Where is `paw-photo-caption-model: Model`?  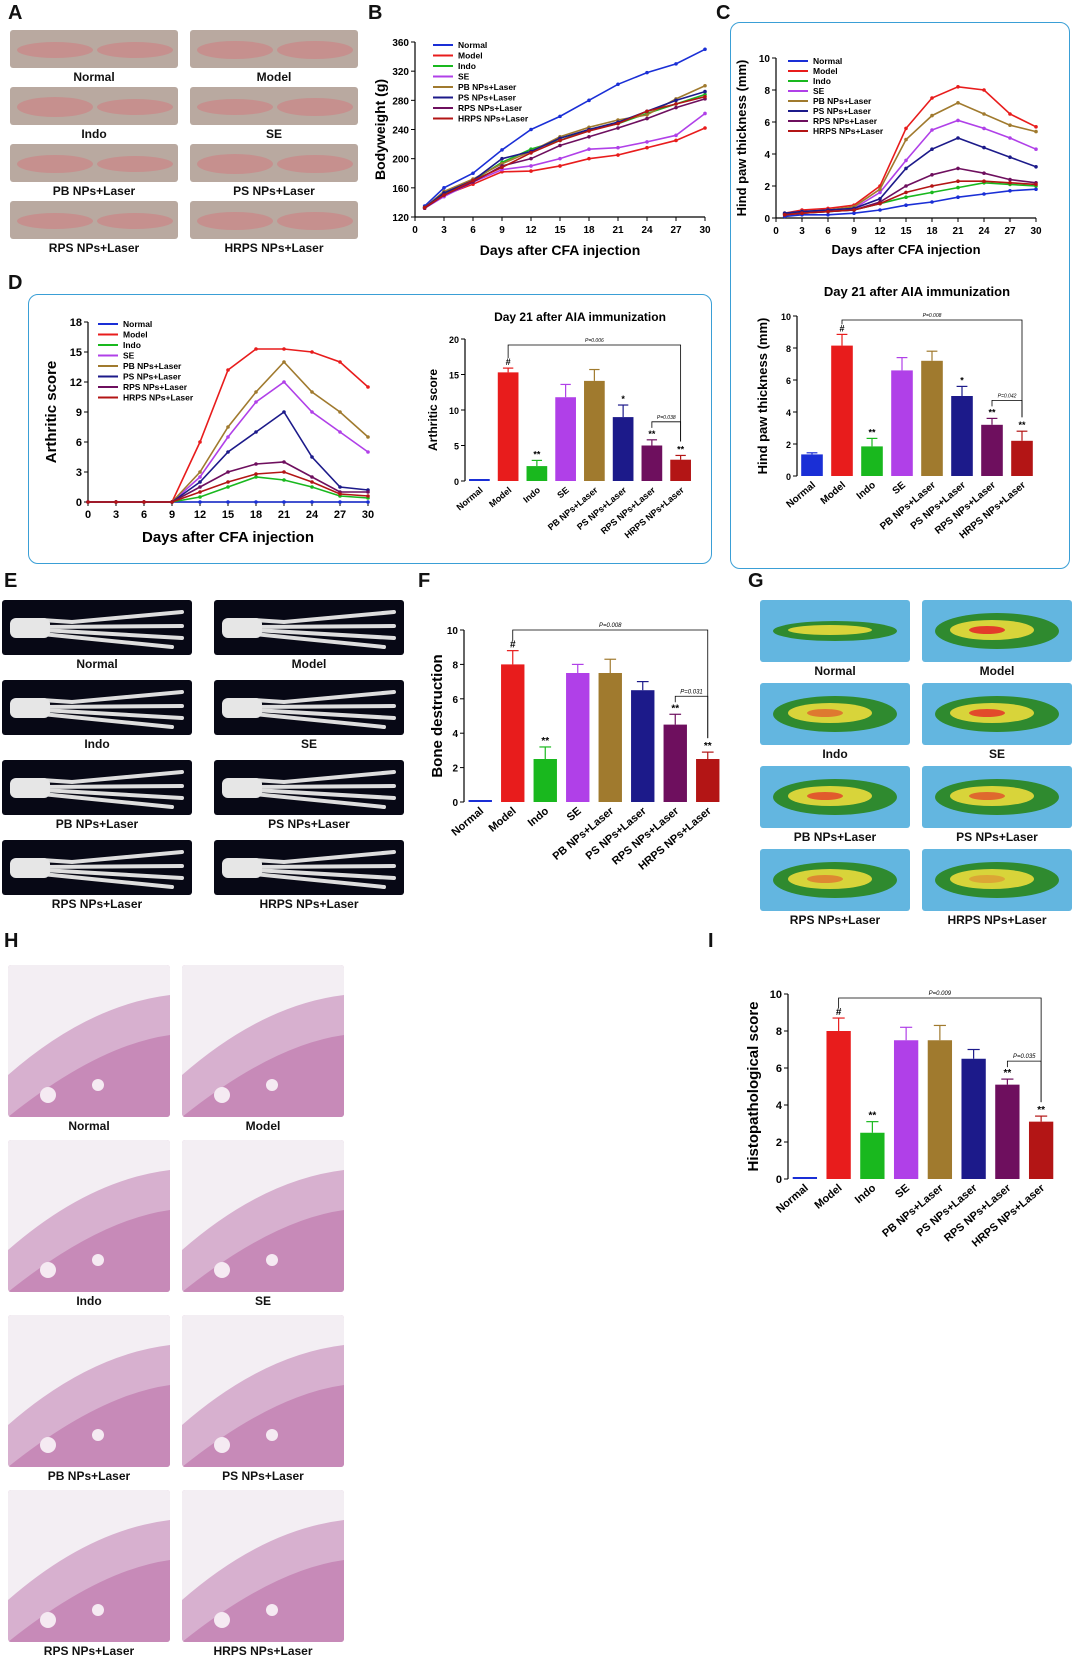 paw-photo-caption-model: Model is located at coordinates (274, 77).